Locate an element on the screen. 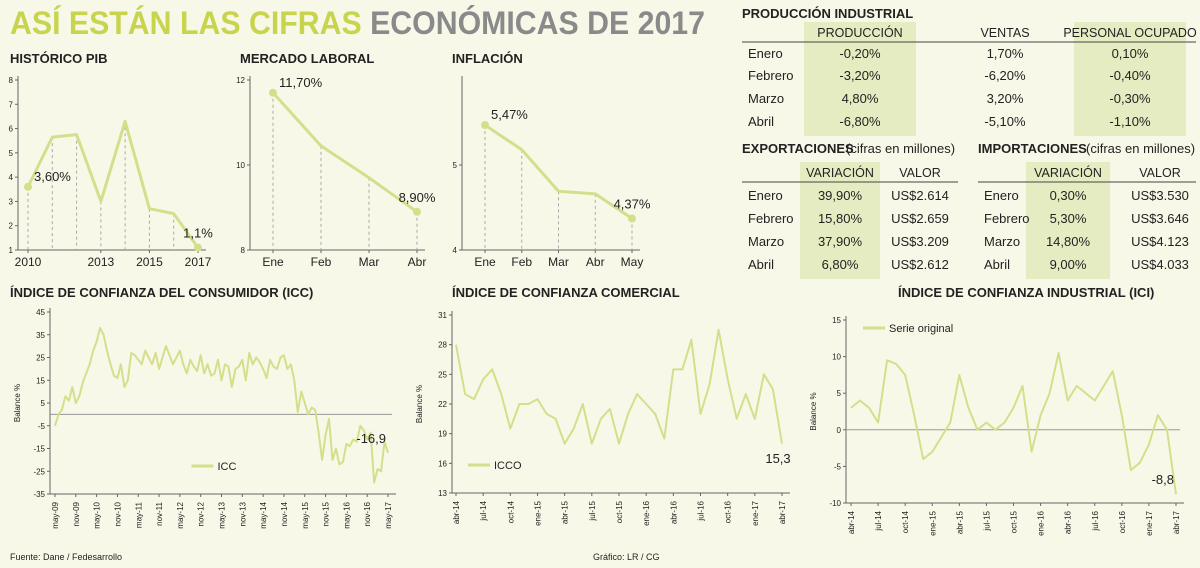 The height and width of the screenshot is (568, 1200). table-cell: 9,00% is located at coordinates (1068, 264).